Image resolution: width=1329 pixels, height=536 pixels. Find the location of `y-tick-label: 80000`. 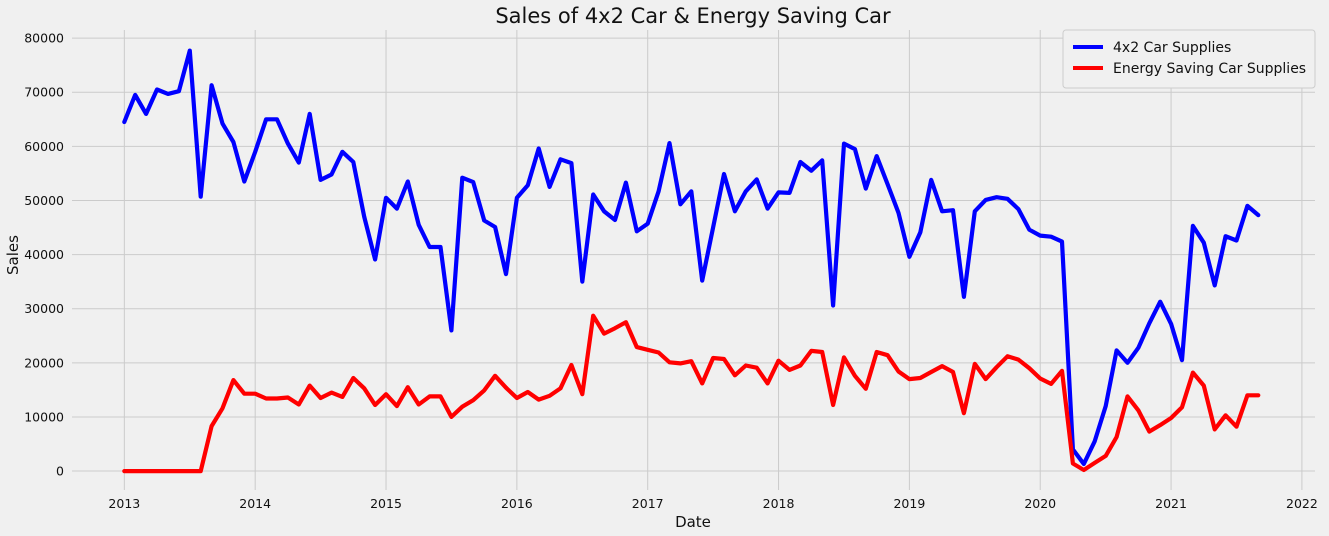

y-tick-label: 80000 is located at coordinates (44, 38).